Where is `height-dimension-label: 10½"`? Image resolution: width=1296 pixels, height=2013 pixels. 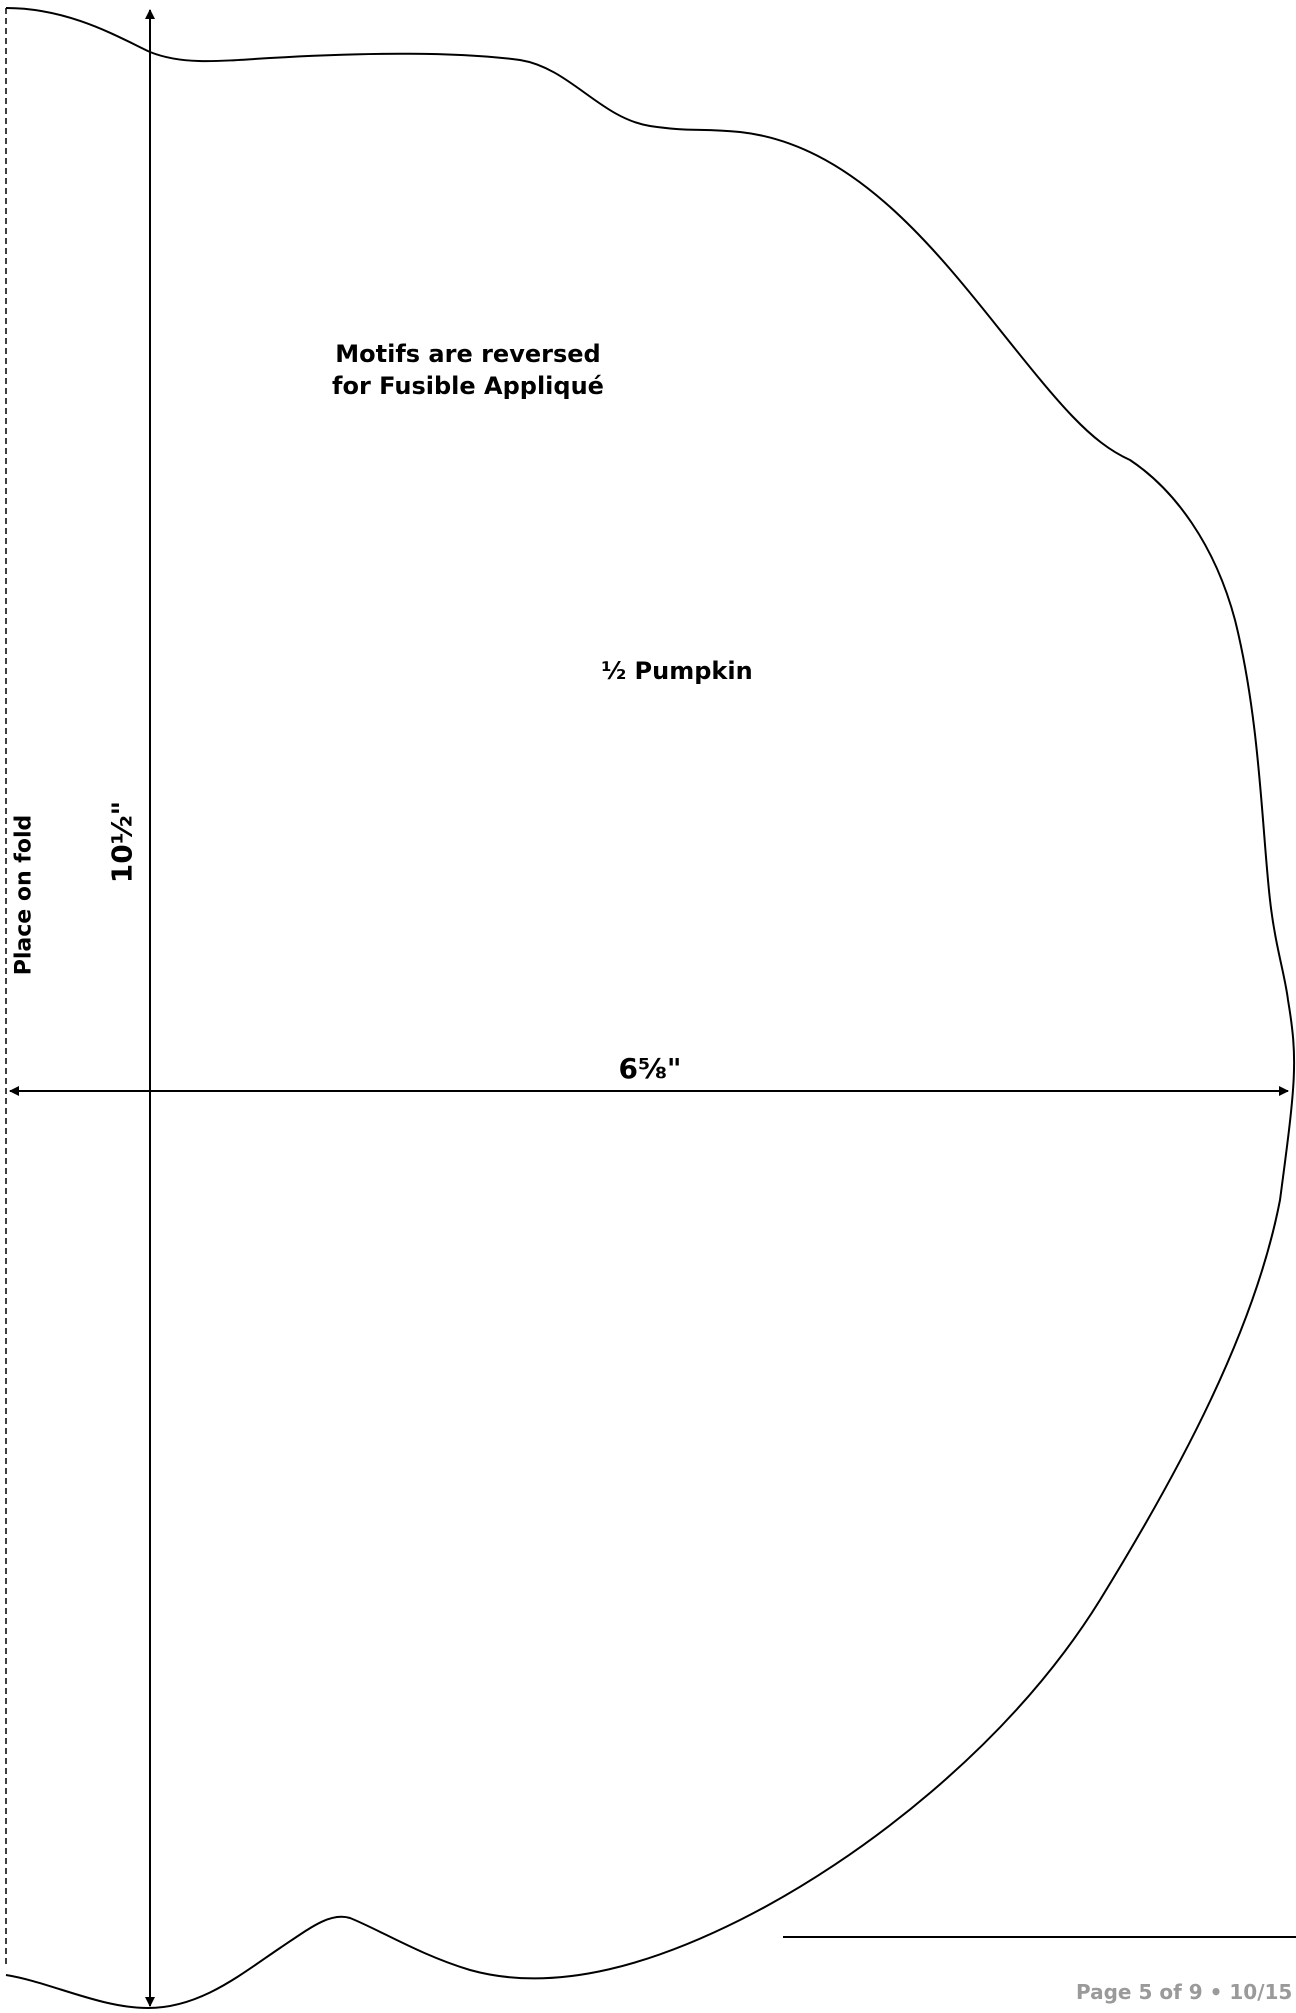
height-dimension-label: 10½" is located at coordinates (122, 842).